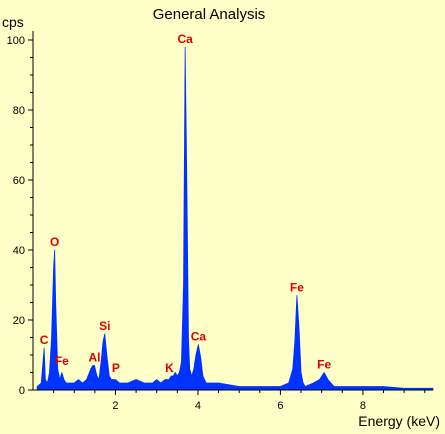  I want to click on y-tick-label: 0, so click(22, 391).